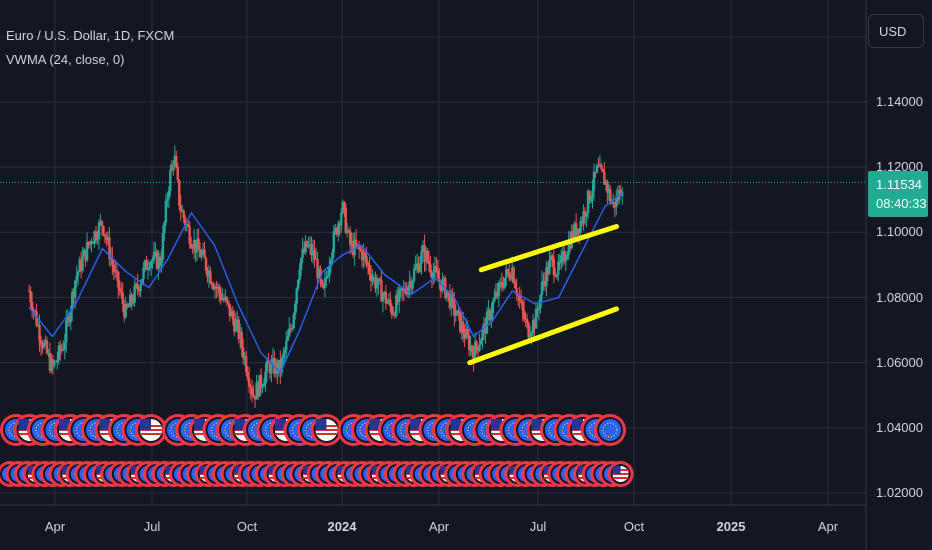 This screenshot has height=550, width=932. Describe the element at coordinates (543, 294) in the screenshot. I see `trend-channel` at that location.